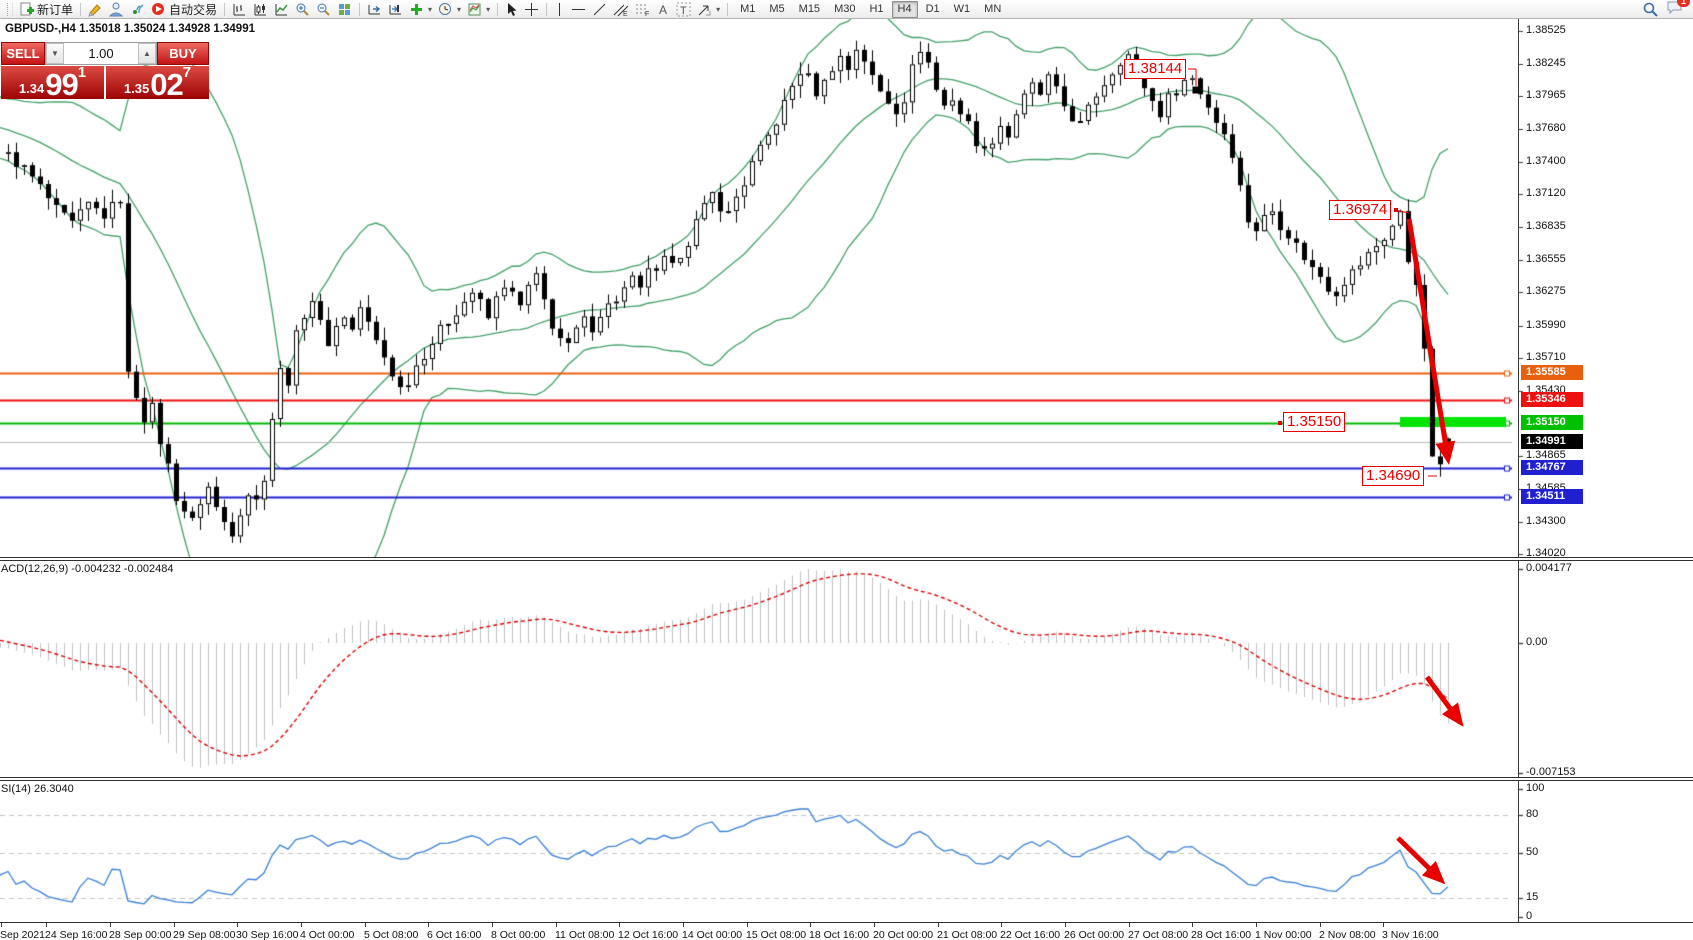 The image size is (1693, 940). I want to click on candlestick-mode-button, so click(260, 9).